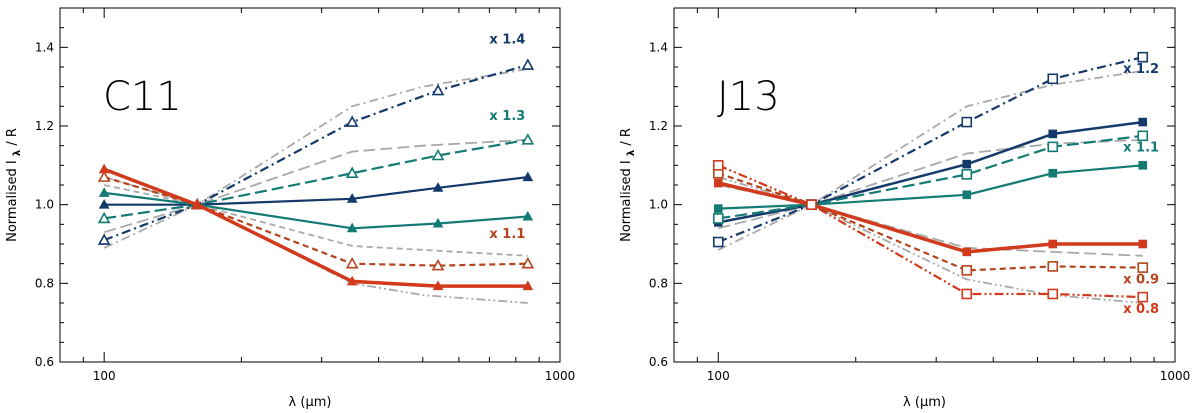 The image size is (1200, 413). I want to click on series-line-navy-solid, so click(930, 172).